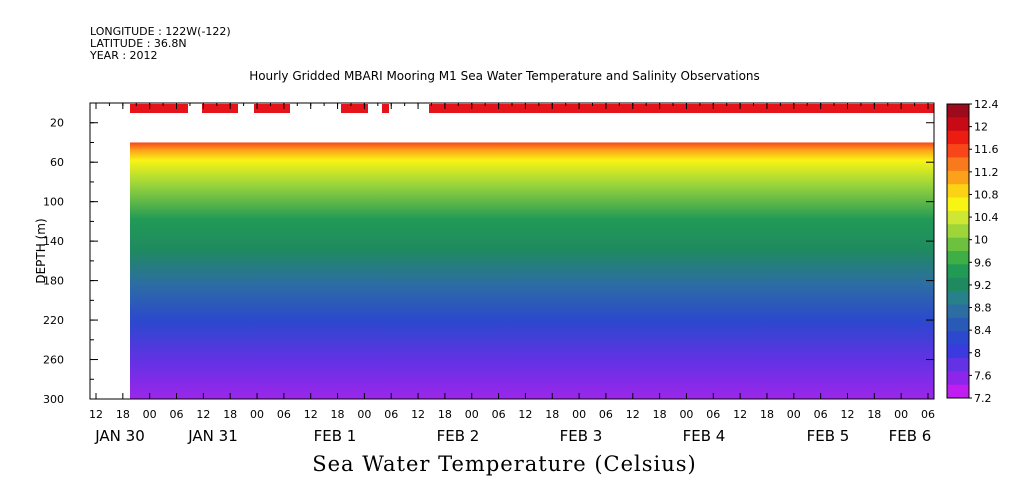 The height and width of the screenshot is (504, 1009). Describe the element at coordinates (504, 464) in the screenshot. I see `colorbar-label: Sea Water Temperature (Celsius)` at that location.